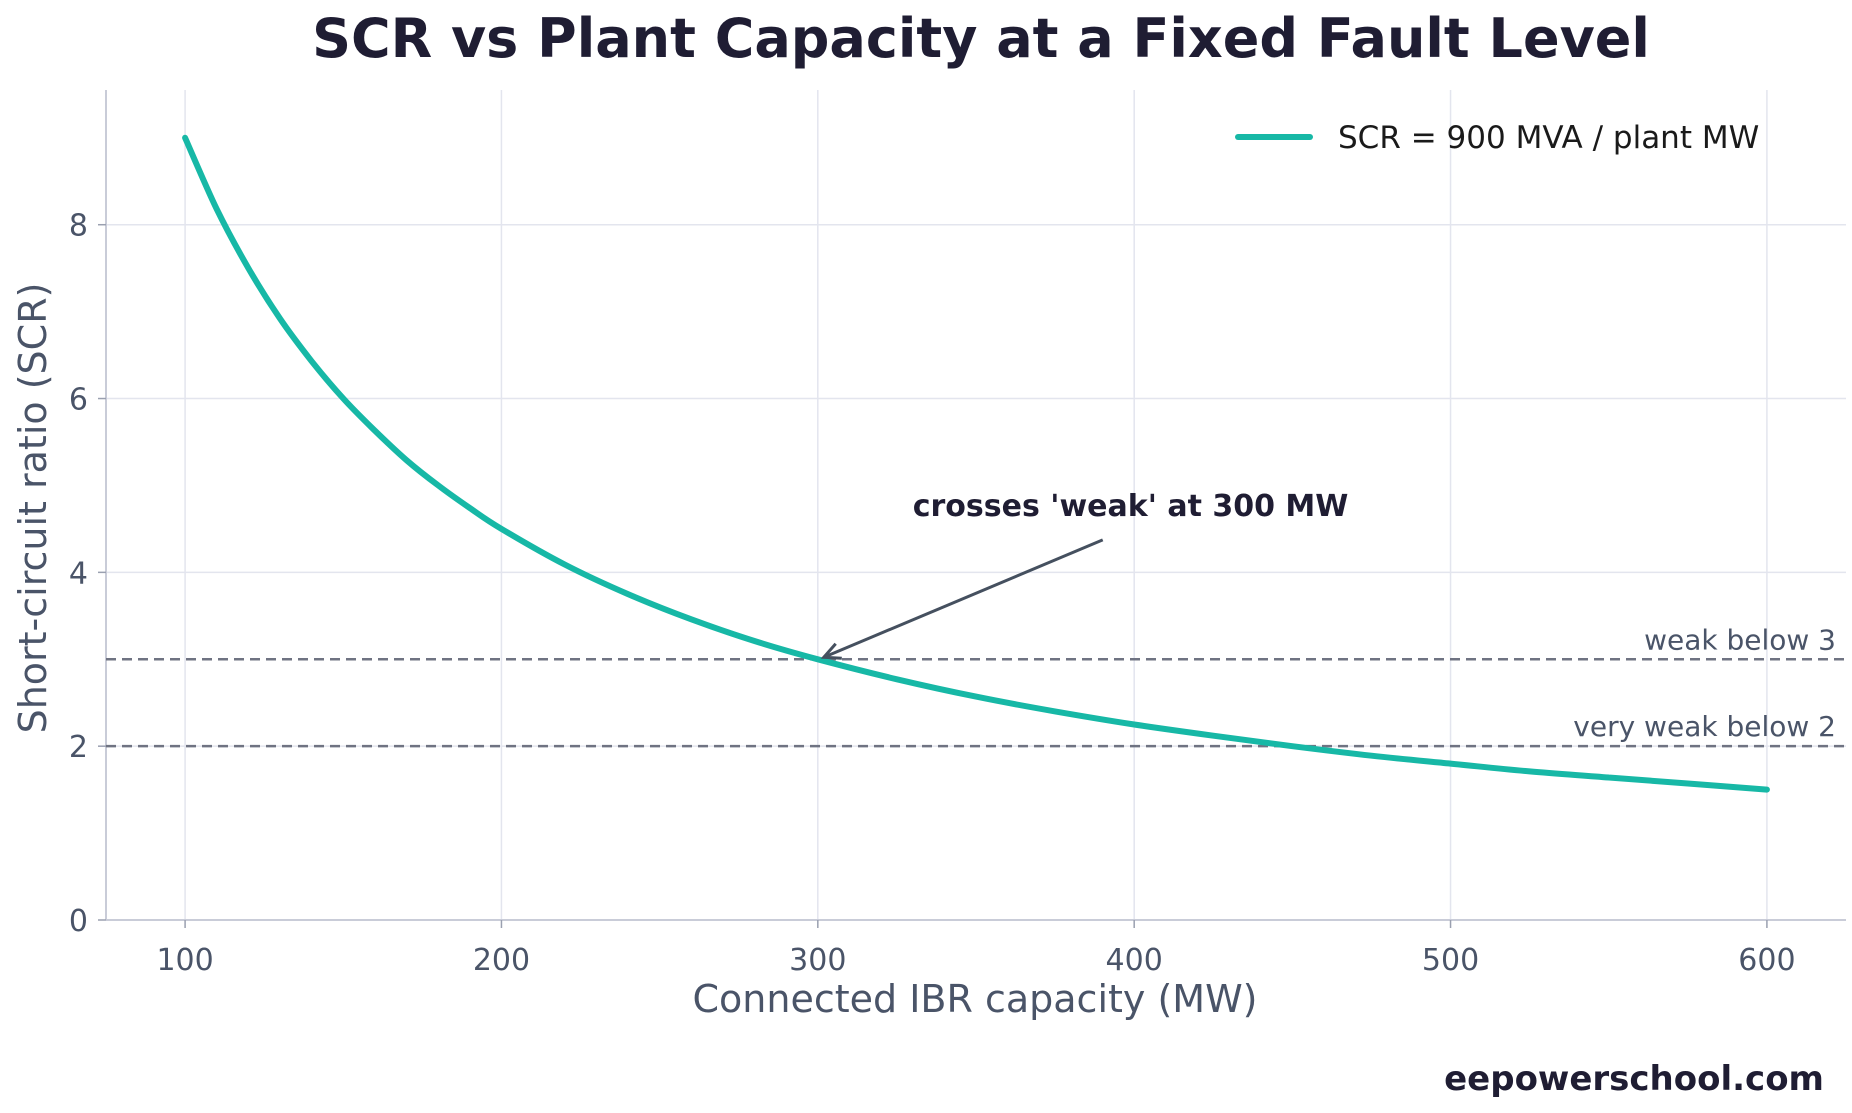 This screenshot has width=1852, height=1113. What do you see at coordinates (184, 960) in the screenshot?
I see `x-tick-label-100: 100` at bounding box center [184, 960].